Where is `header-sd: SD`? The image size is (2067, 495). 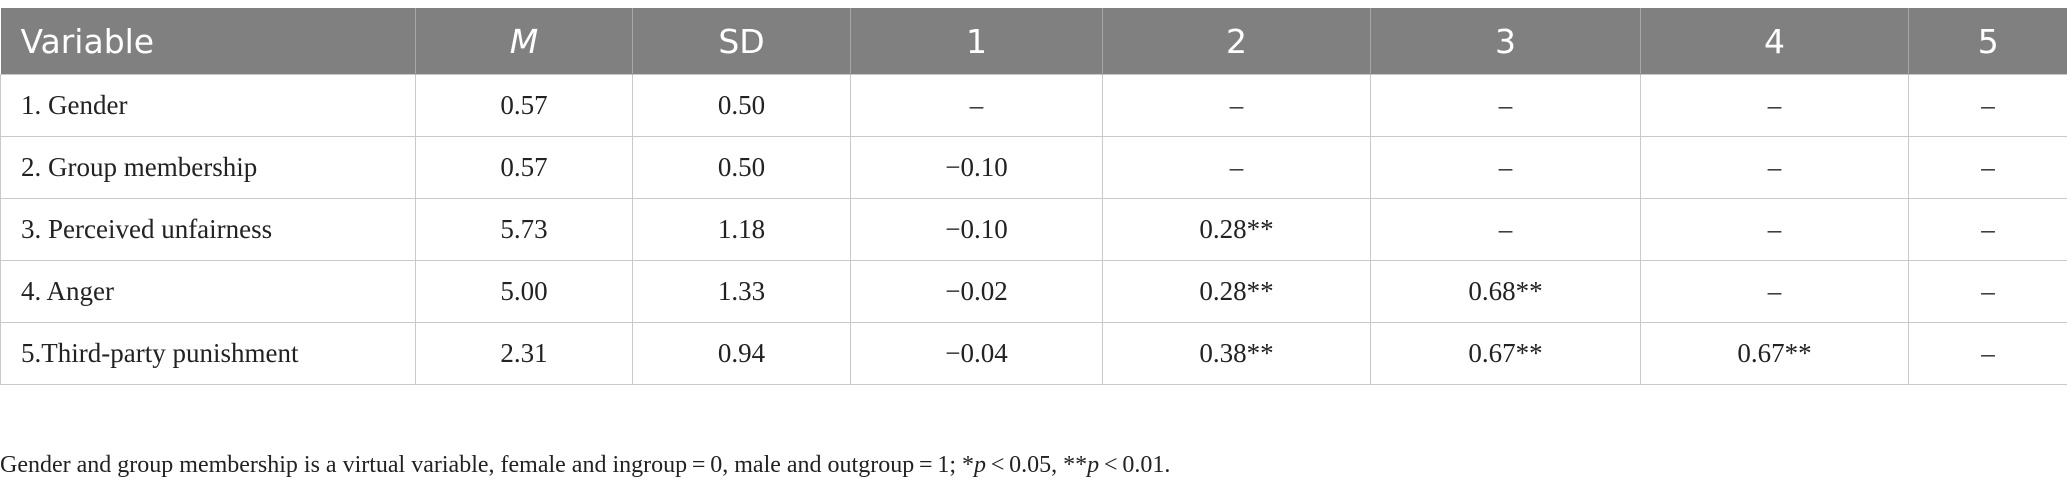
header-sd: SD is located at coordinates (741, 41).